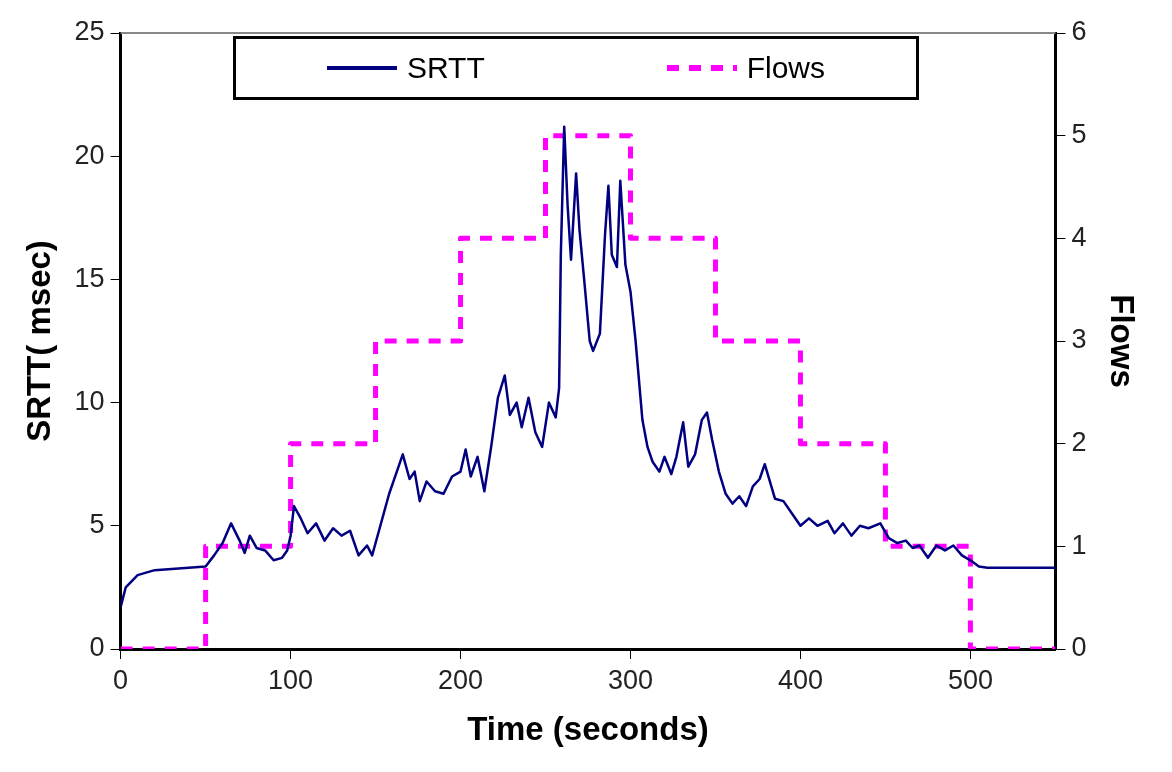 This screenshot has height=772, width=1172. I want to click on y-tick-label: 20, so click(89, 154).